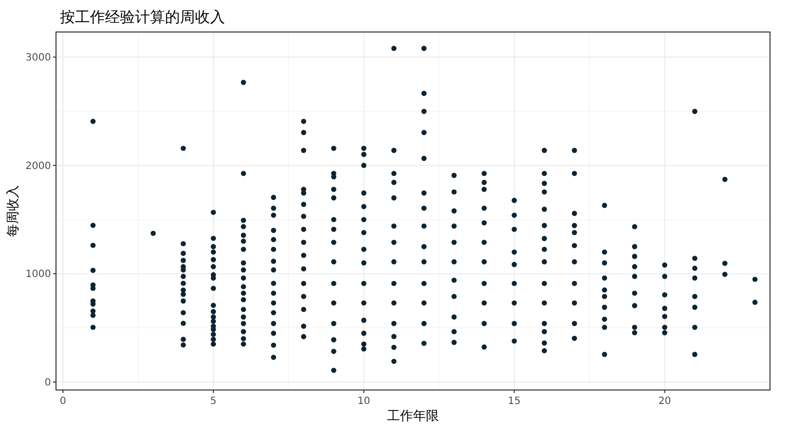  Describe the element at coordinates (514, 401) in the screenshot. I see `x-tick-label: 15` at that location.